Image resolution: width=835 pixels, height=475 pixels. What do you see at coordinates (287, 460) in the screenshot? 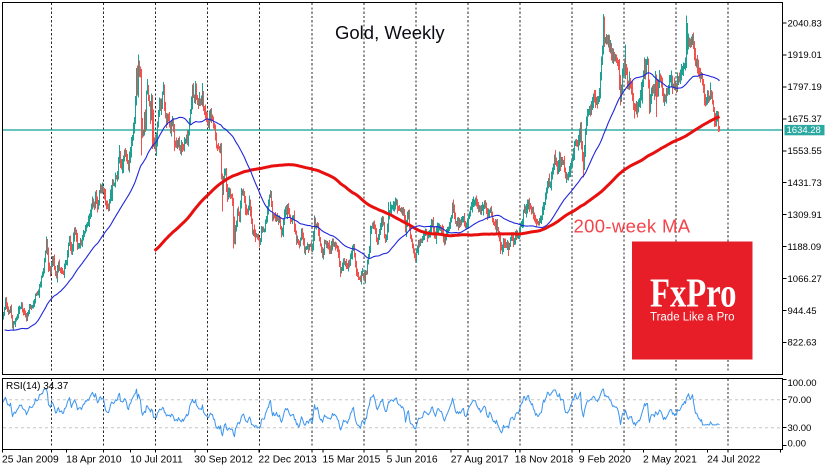
I see `svg-text: 22 Dec 2013` at bounding box center [287, 460].